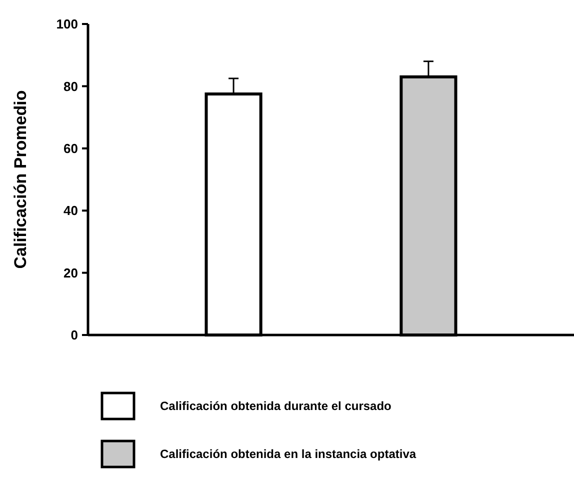 The image size is (574, 496). What do you see at coordinates (71, 86) in the screenshot?
I see `y-tick-label: 80` at bounding box center [71, 86].